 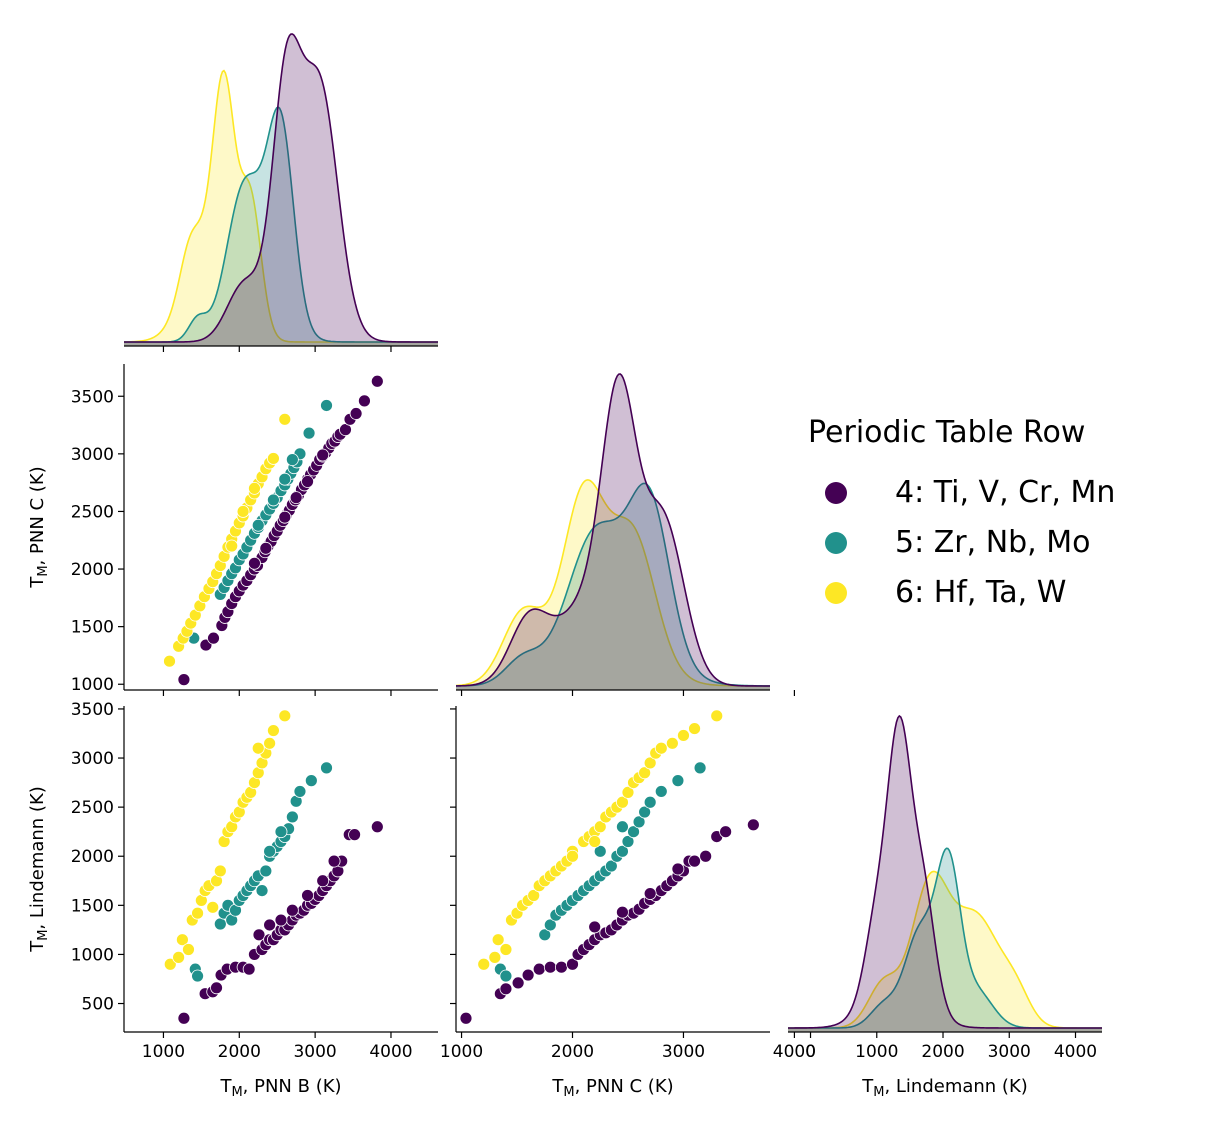 I want to click on kde-fill-B-row5, so click(x=281, y=226).